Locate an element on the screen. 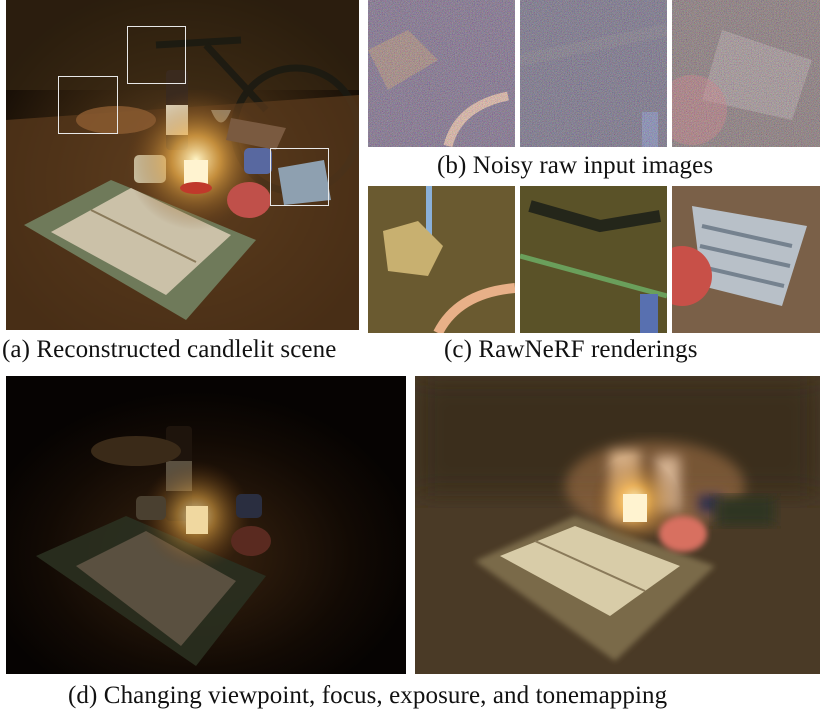 This screenshot has width=820, height=716. caption-c: (c) RawNeRF renderings is located at coordinates (571, 349).